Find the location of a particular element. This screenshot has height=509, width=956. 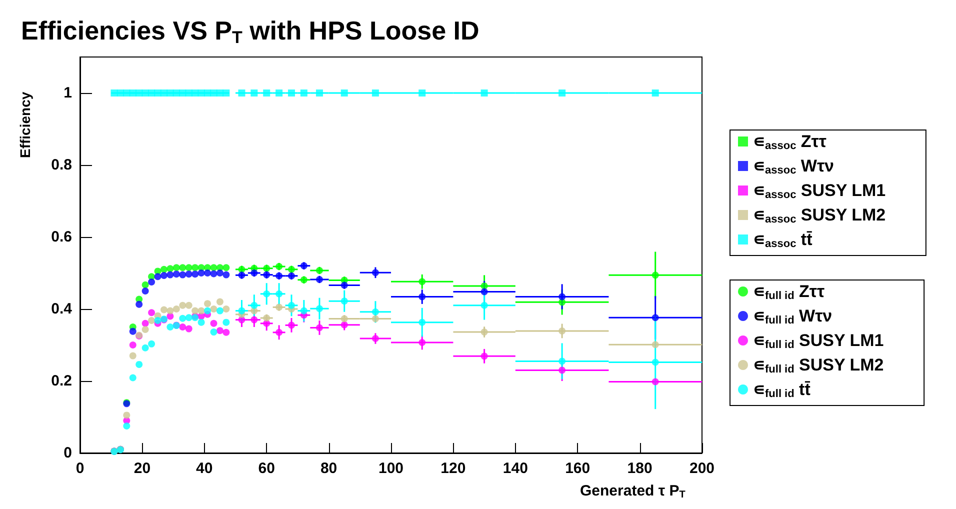

y-axis-title: Efficiency is located at coordinates (25, 125).